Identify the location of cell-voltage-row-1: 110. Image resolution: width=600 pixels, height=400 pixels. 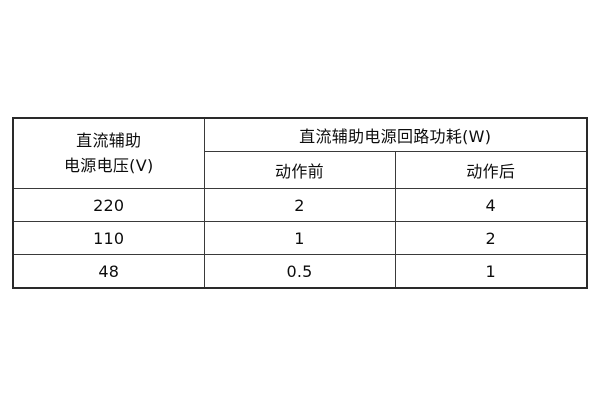
(108, 238).